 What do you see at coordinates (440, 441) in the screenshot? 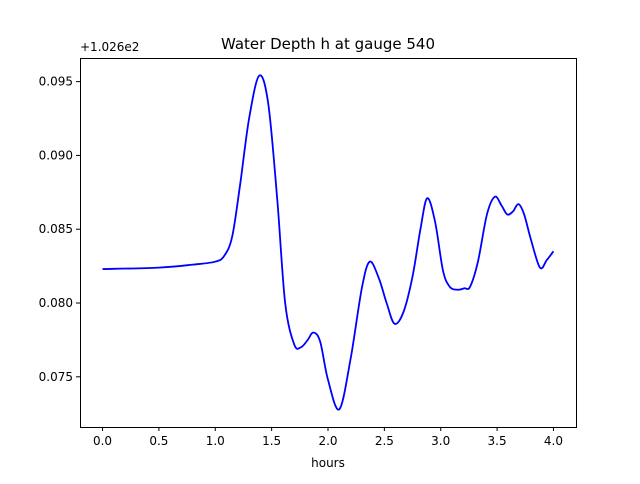
I see `x-tick-label: 3.0` at bounding box center [440, 441].